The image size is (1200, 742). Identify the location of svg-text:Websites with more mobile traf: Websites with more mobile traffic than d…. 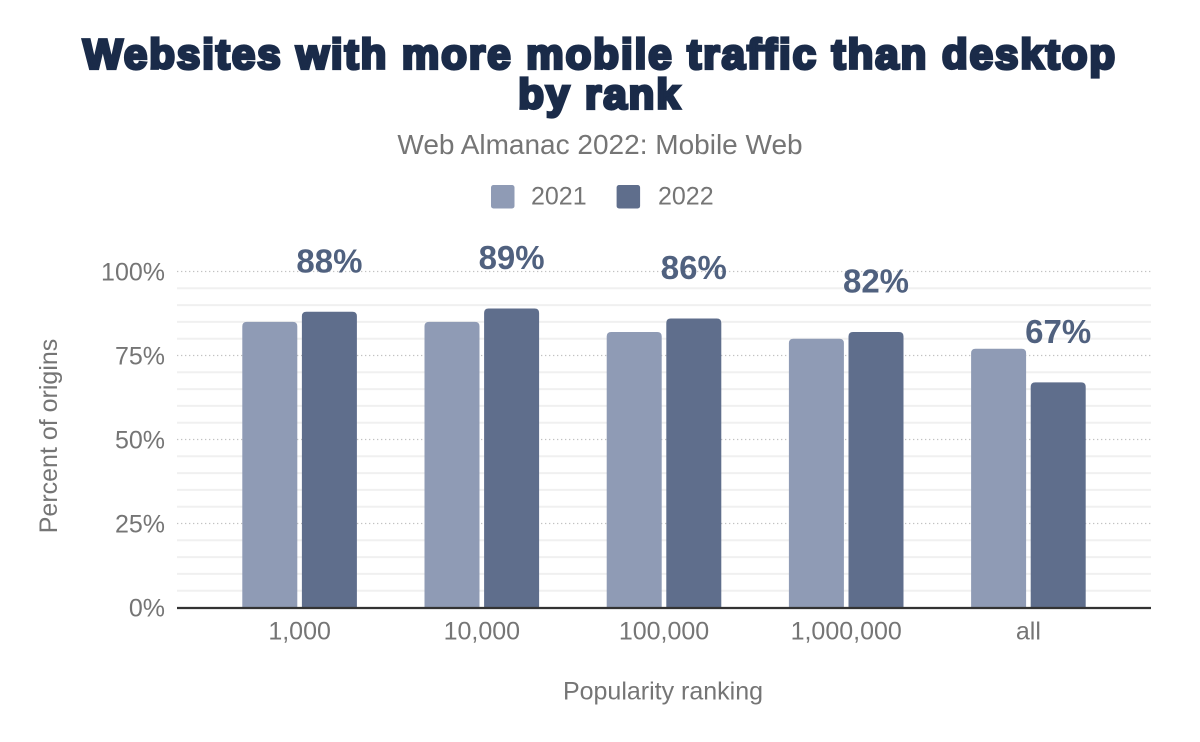
(600, 54).